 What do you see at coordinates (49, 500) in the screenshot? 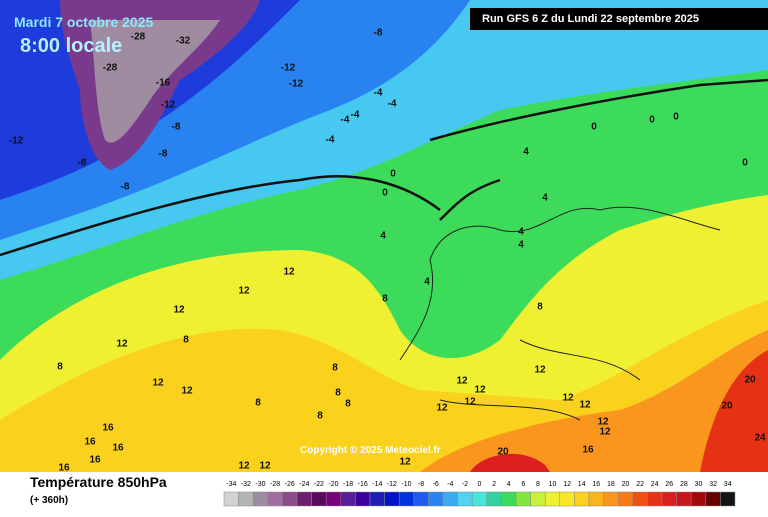
I see `footer-lead: (+ 360h)` at bounding box center [49, 500].